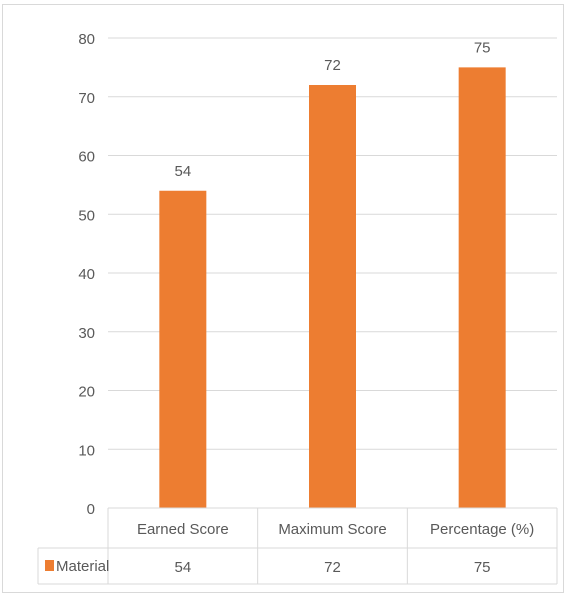  What do you see at coordinates (91, 509) in the screenshot?
I see `y-tick-label: 0` at bounding box center [91, 509].